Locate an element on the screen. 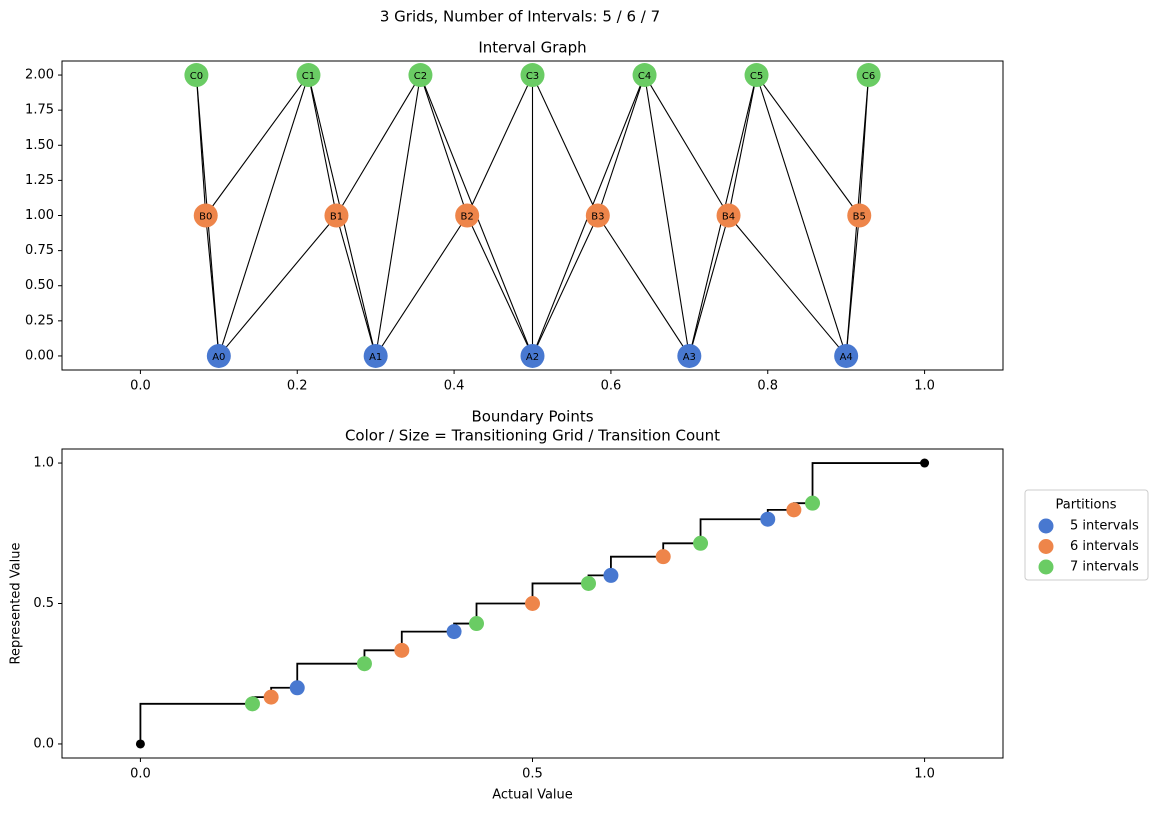 Image resolution: width=1158 pixels, height=815 pixels. node-label: B0 is located at coordinates (205, 217).